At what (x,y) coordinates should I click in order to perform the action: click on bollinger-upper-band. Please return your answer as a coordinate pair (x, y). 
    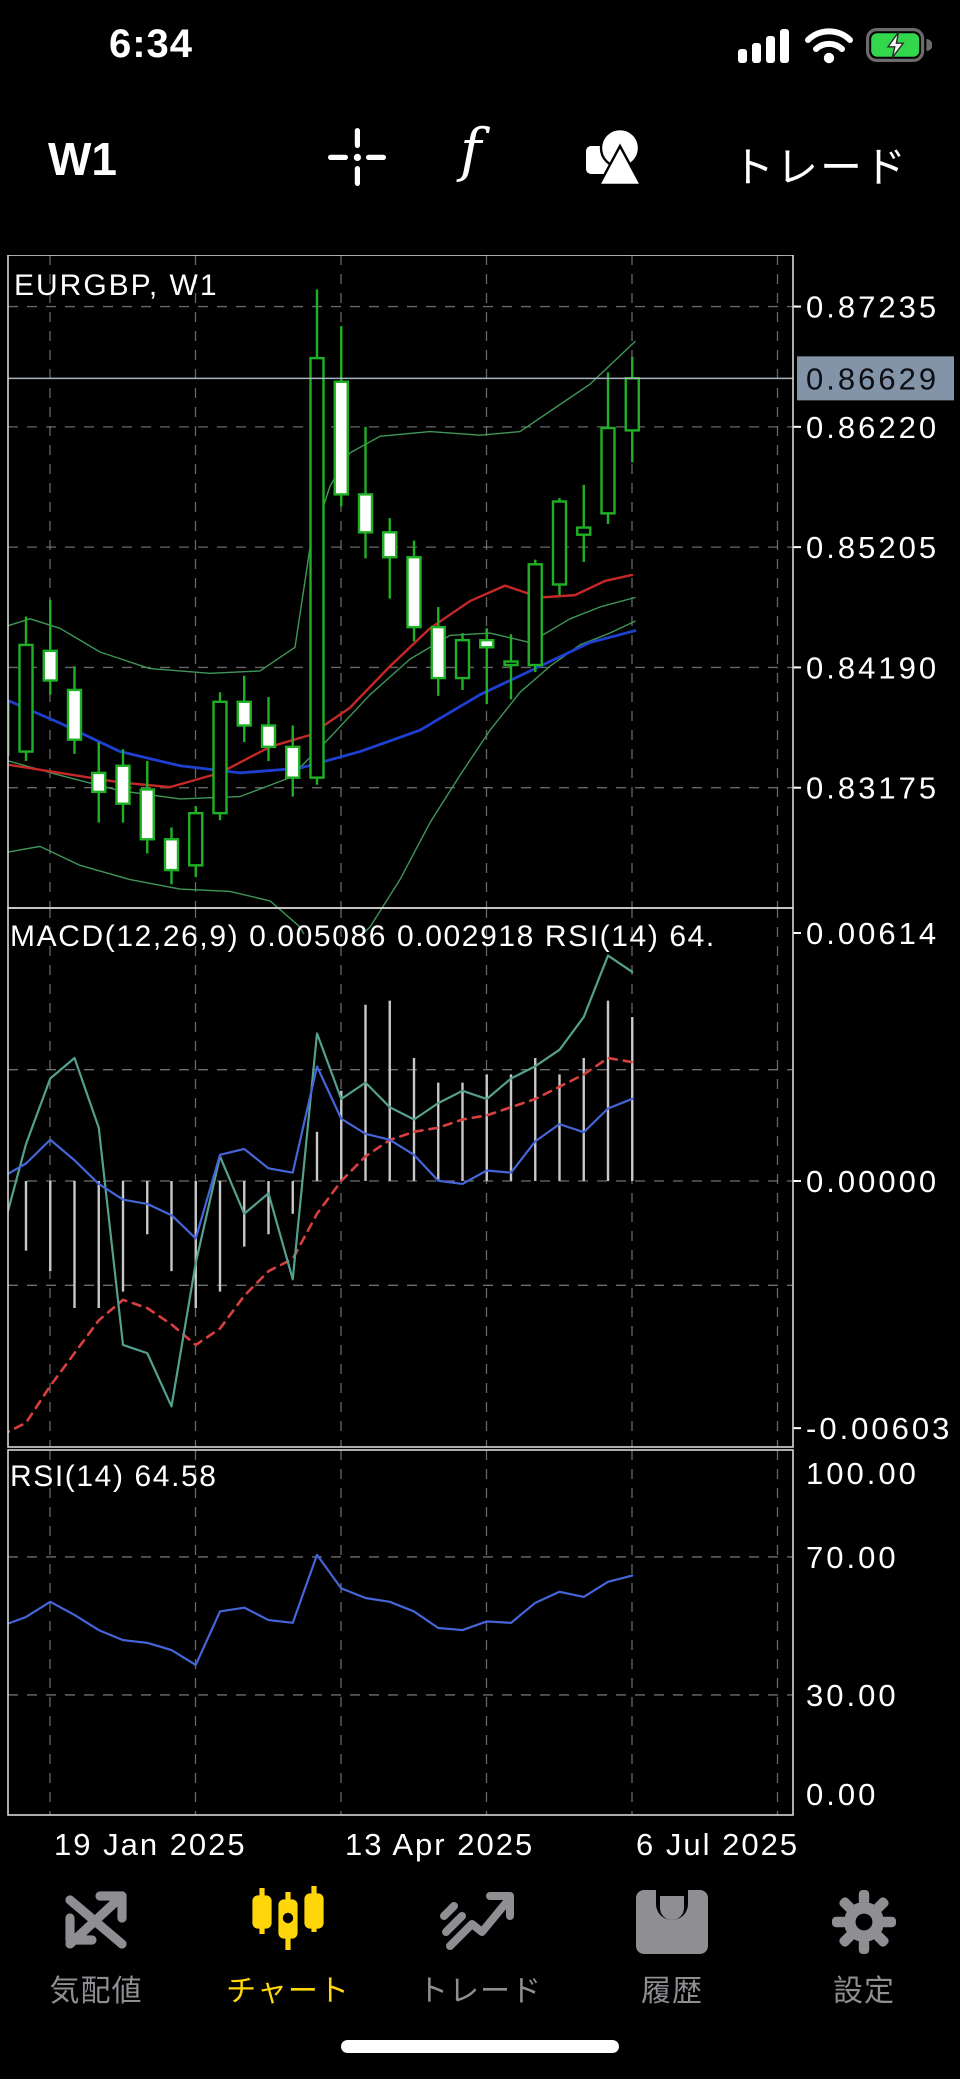
    Looking at the image, I should click on (322, 507).